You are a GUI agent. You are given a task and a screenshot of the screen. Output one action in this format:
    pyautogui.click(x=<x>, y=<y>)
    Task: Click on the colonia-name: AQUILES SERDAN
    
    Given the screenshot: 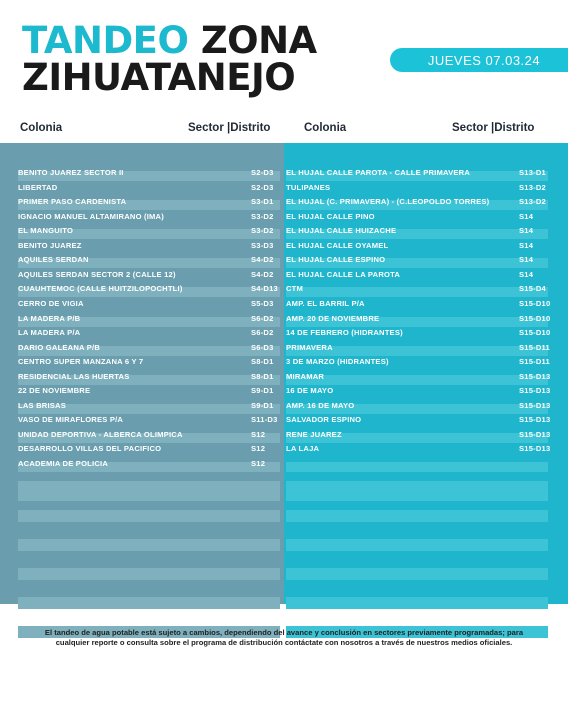 What is the action you would take?
    pyautogui.click(x=53, y=260)
    